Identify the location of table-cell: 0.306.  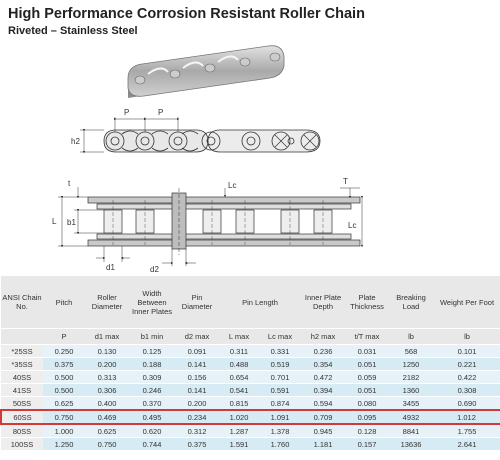
(107, 390).